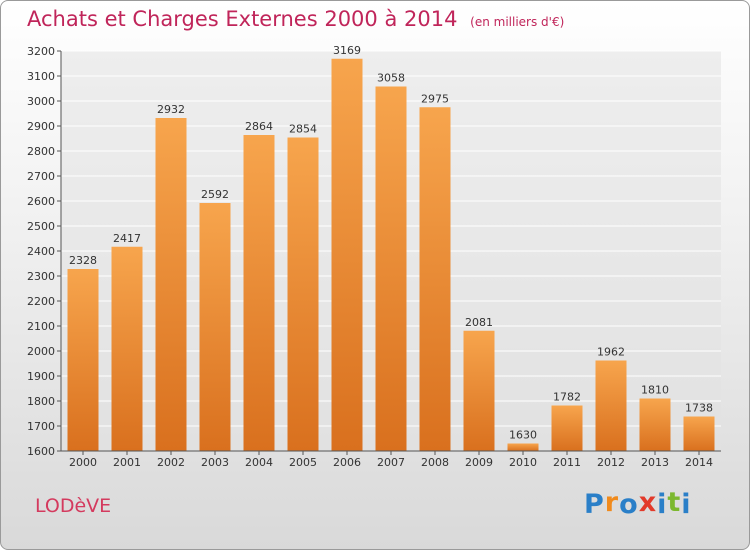  What do you see at coordinates (611, 405) in the screenshot?
I see `bar-2012` at bounding box center [611, 405].